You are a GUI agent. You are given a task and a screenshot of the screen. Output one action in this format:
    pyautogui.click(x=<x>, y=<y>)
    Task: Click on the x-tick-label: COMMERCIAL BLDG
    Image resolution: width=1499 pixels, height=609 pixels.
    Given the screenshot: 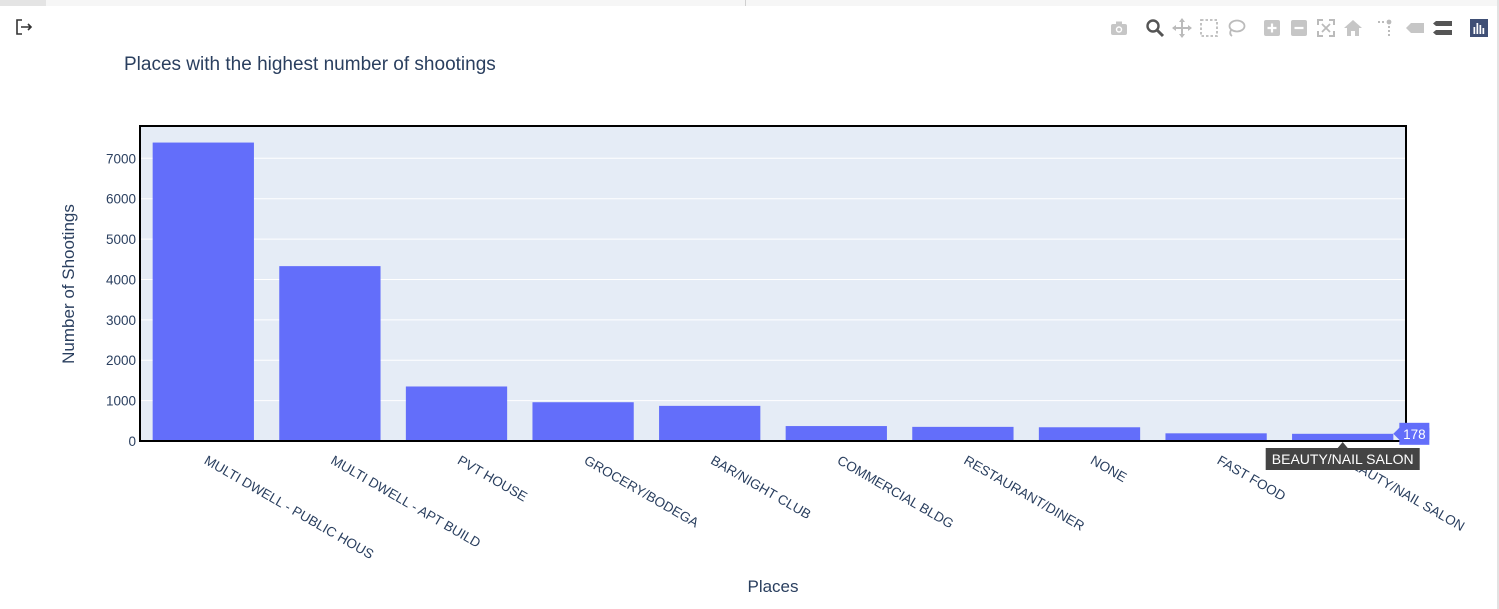 What is the action you would take?
    pyautogui.click(x=895, y=492)
    